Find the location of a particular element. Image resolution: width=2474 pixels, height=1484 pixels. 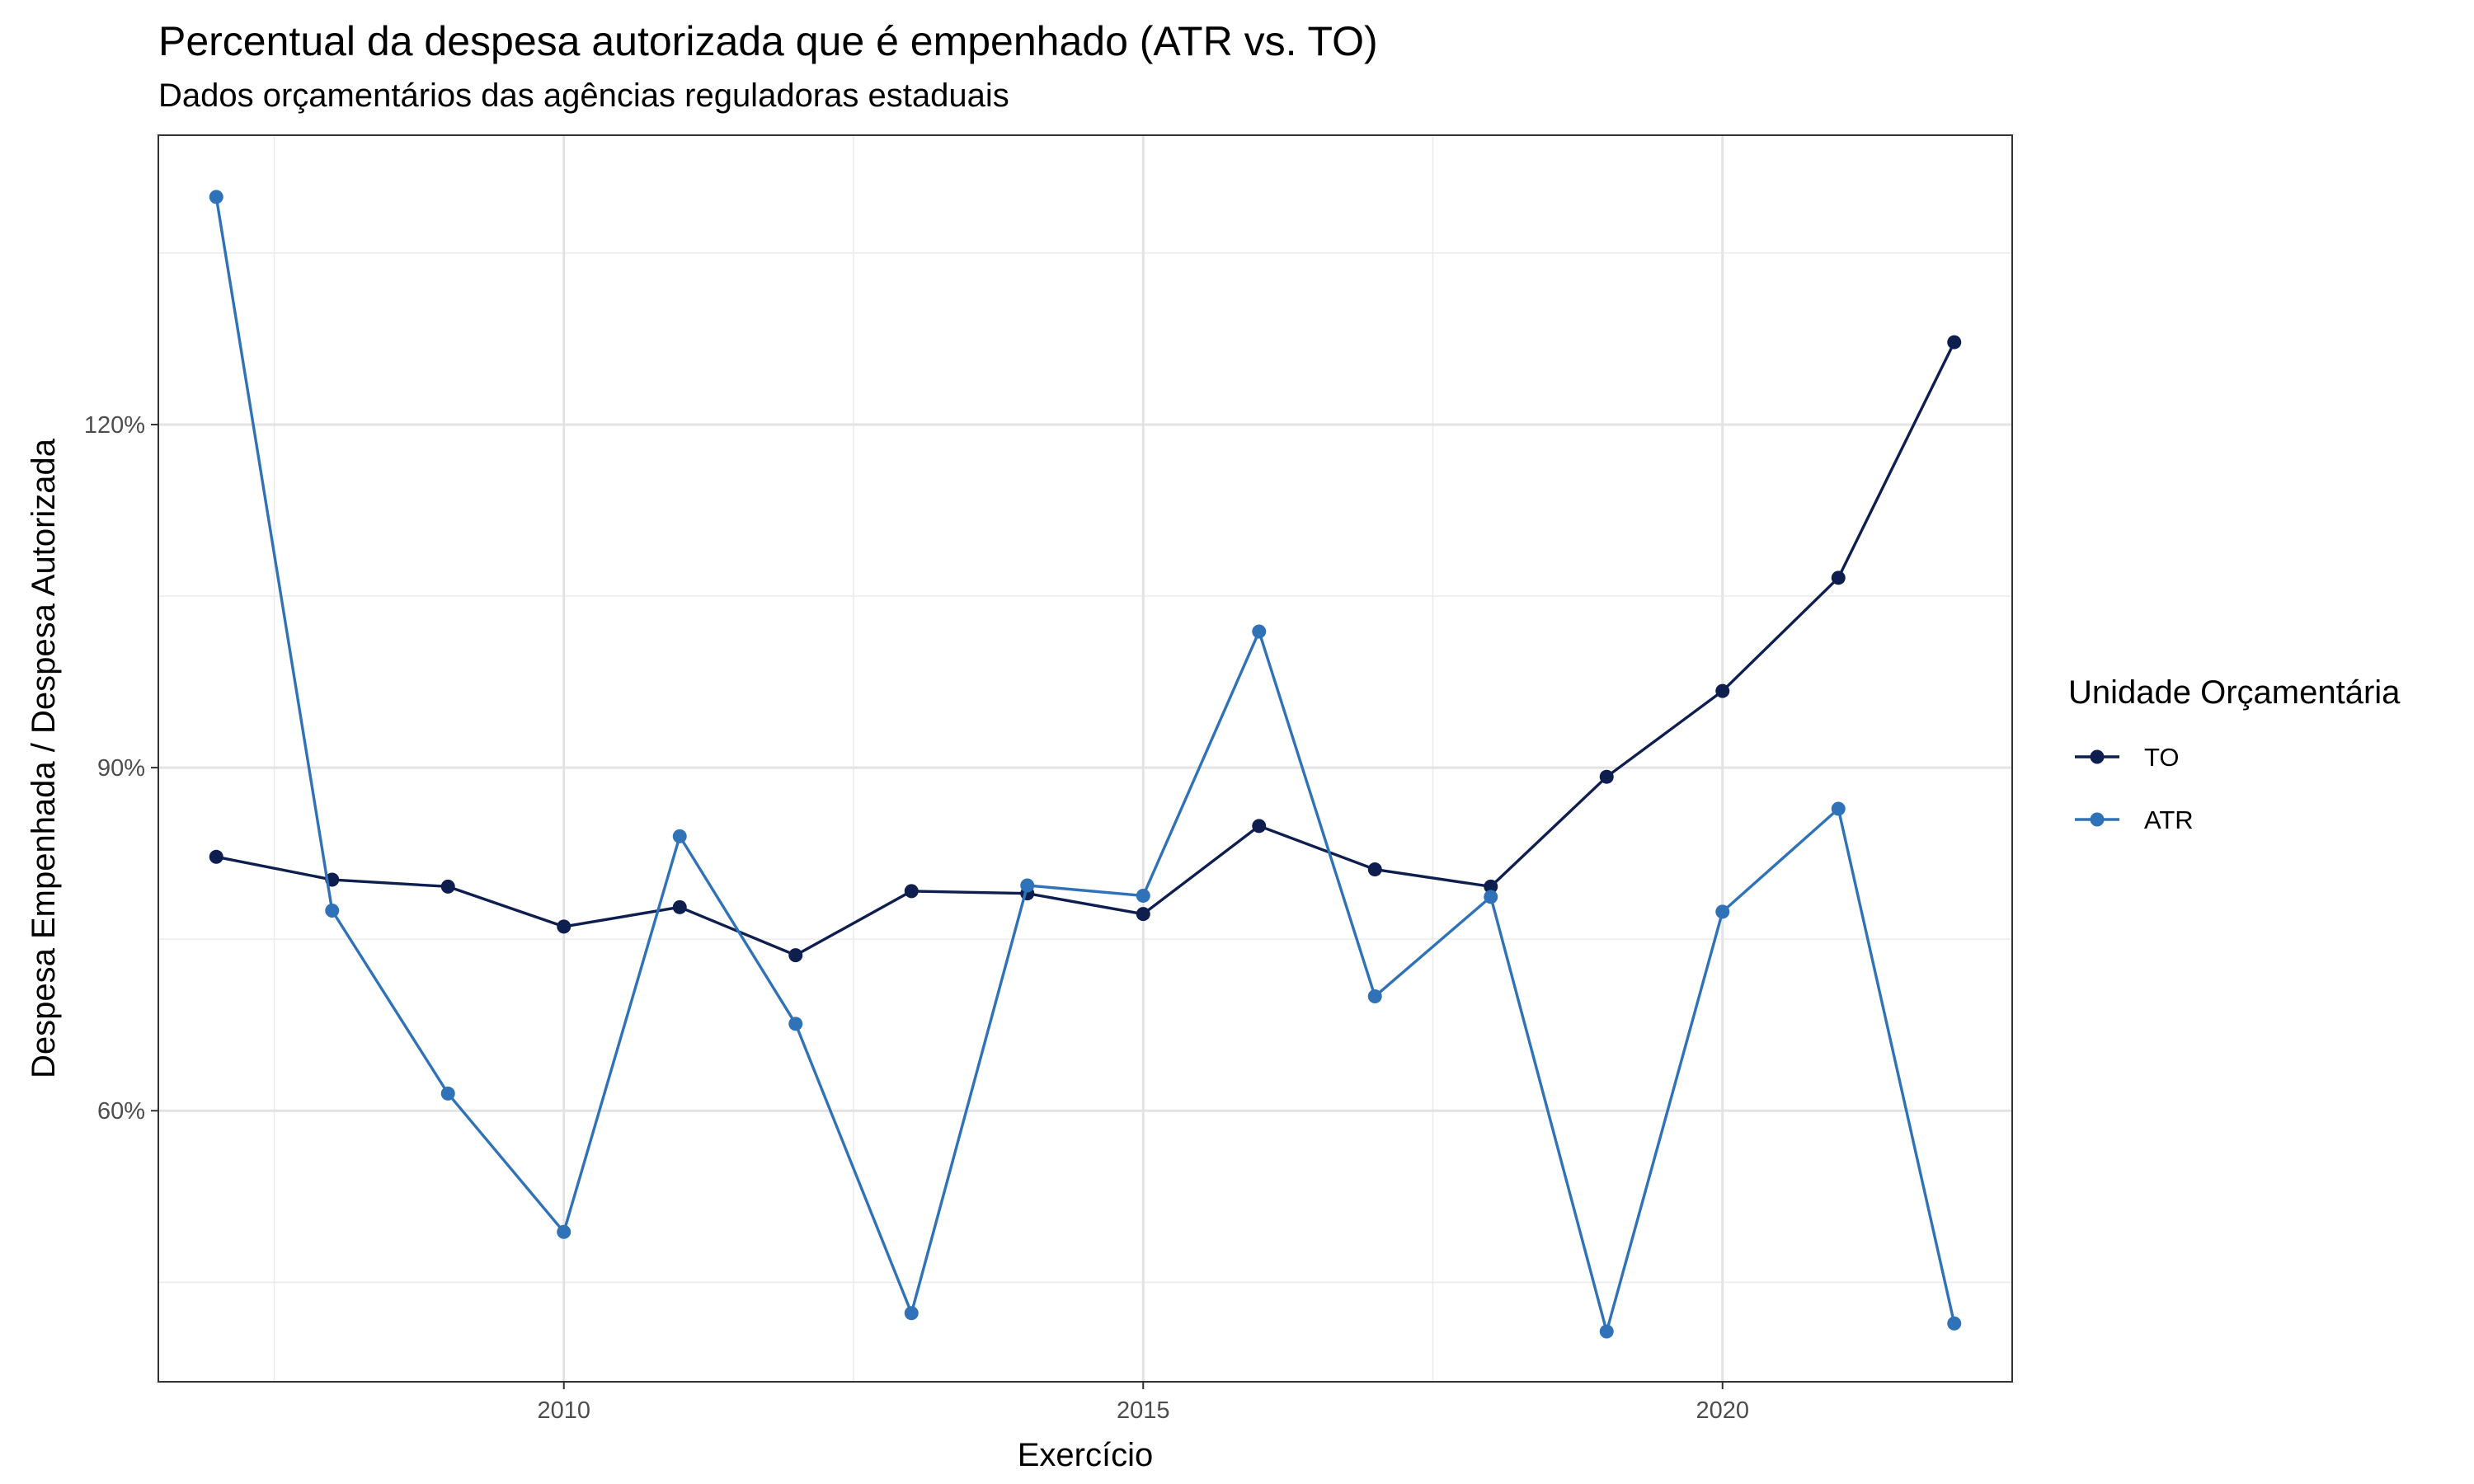

x-axis-title: Exercício is located at coordinates (1086, 1455).